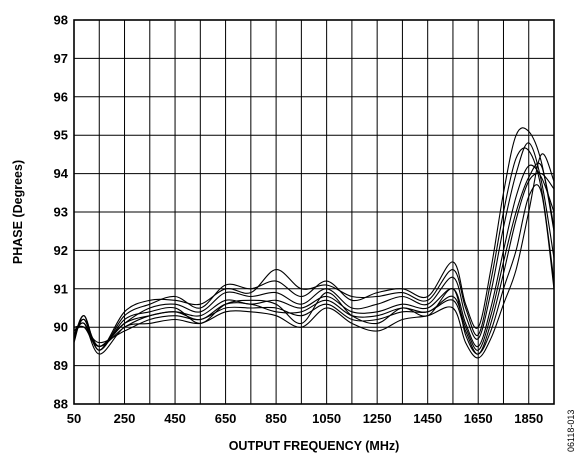 The width and height of the screenshot is (579, 454). I want to click on x-tick-label: 1650, so click(478, 418).